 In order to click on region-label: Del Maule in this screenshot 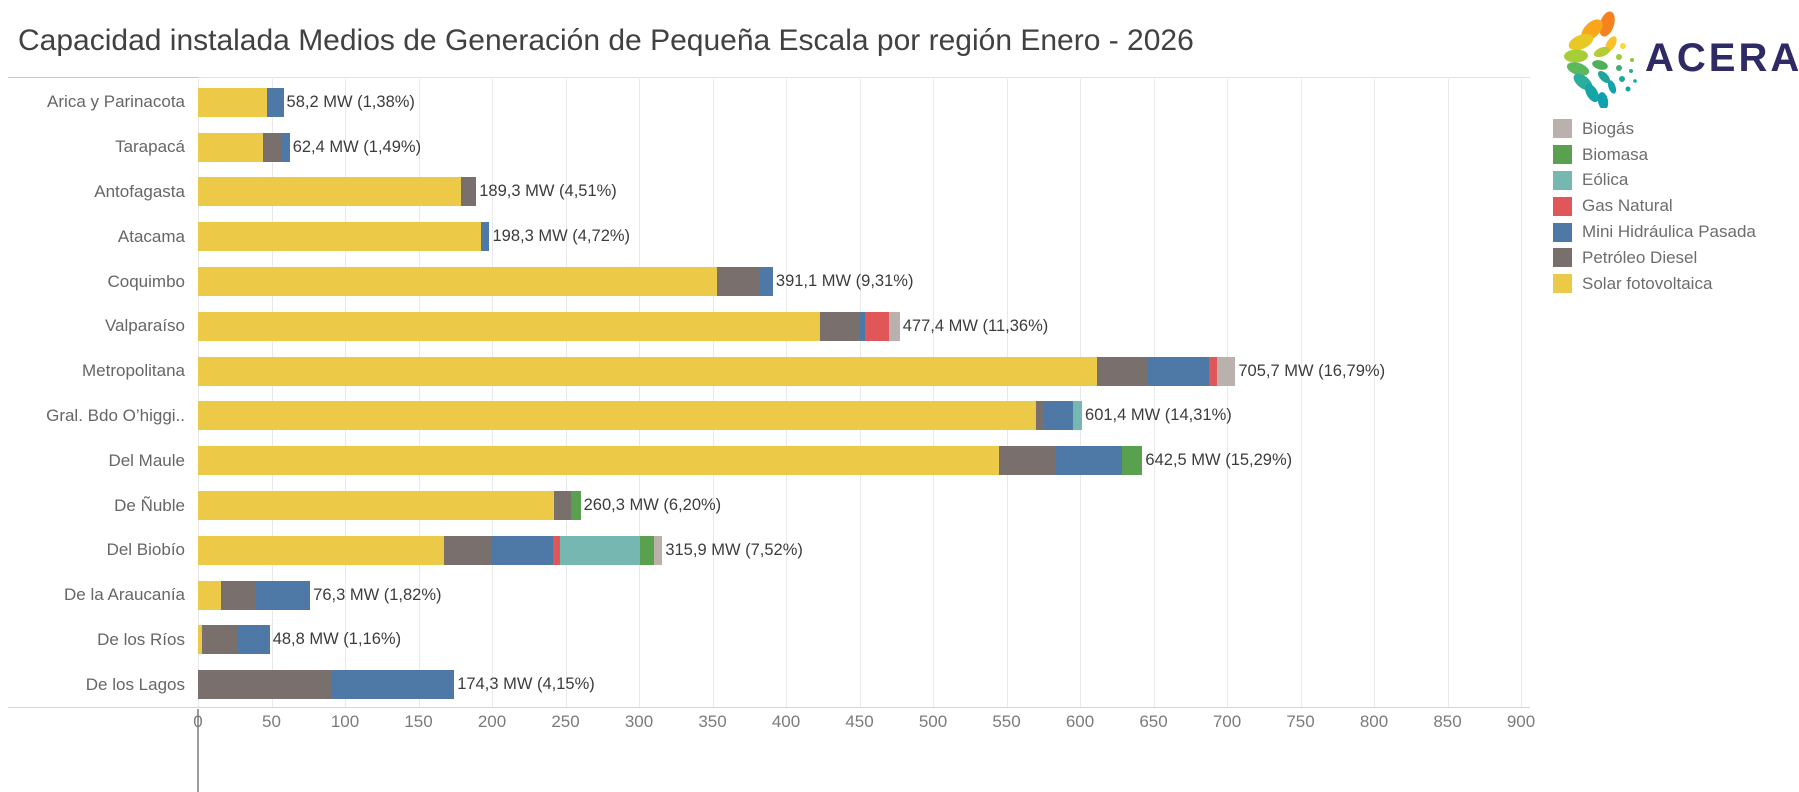, I will do `click(146, 460)`.